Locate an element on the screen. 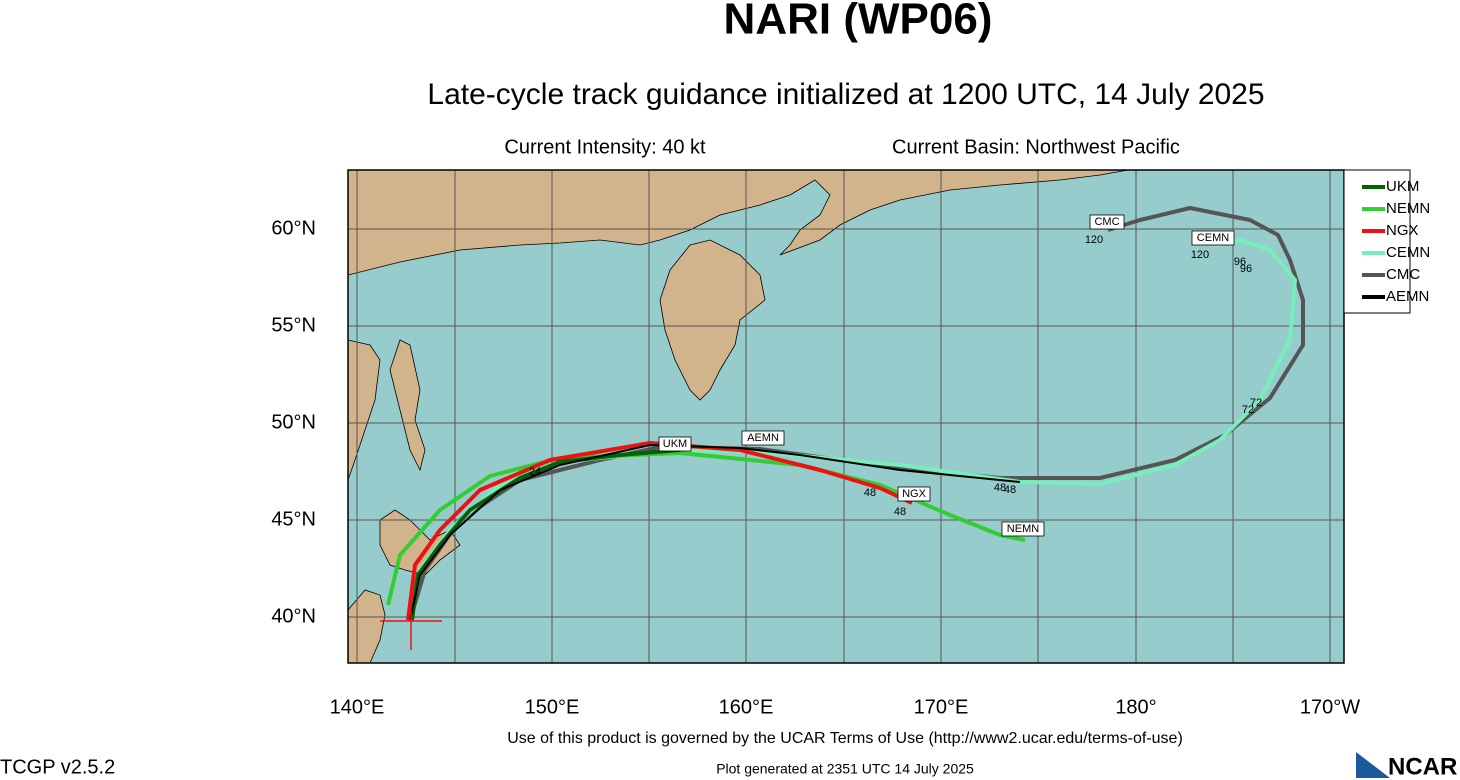 The width and height of the screenshot is (1460, 780). legend-label: UKM is located at coordinates (1402, 186).